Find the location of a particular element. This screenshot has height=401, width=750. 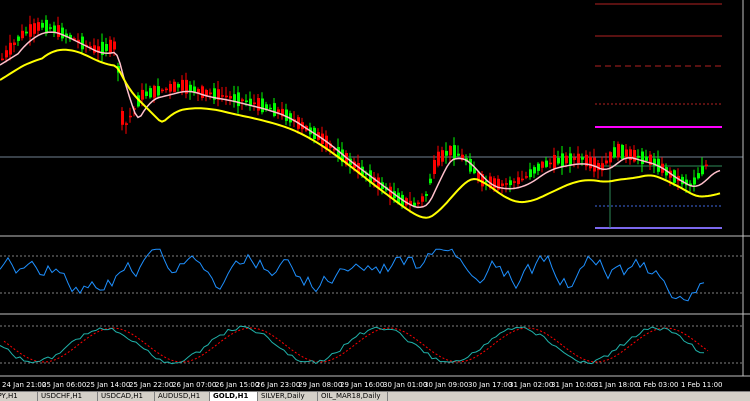

chart-tab: USDCHF,H1 is located at coordinates (68, 396).